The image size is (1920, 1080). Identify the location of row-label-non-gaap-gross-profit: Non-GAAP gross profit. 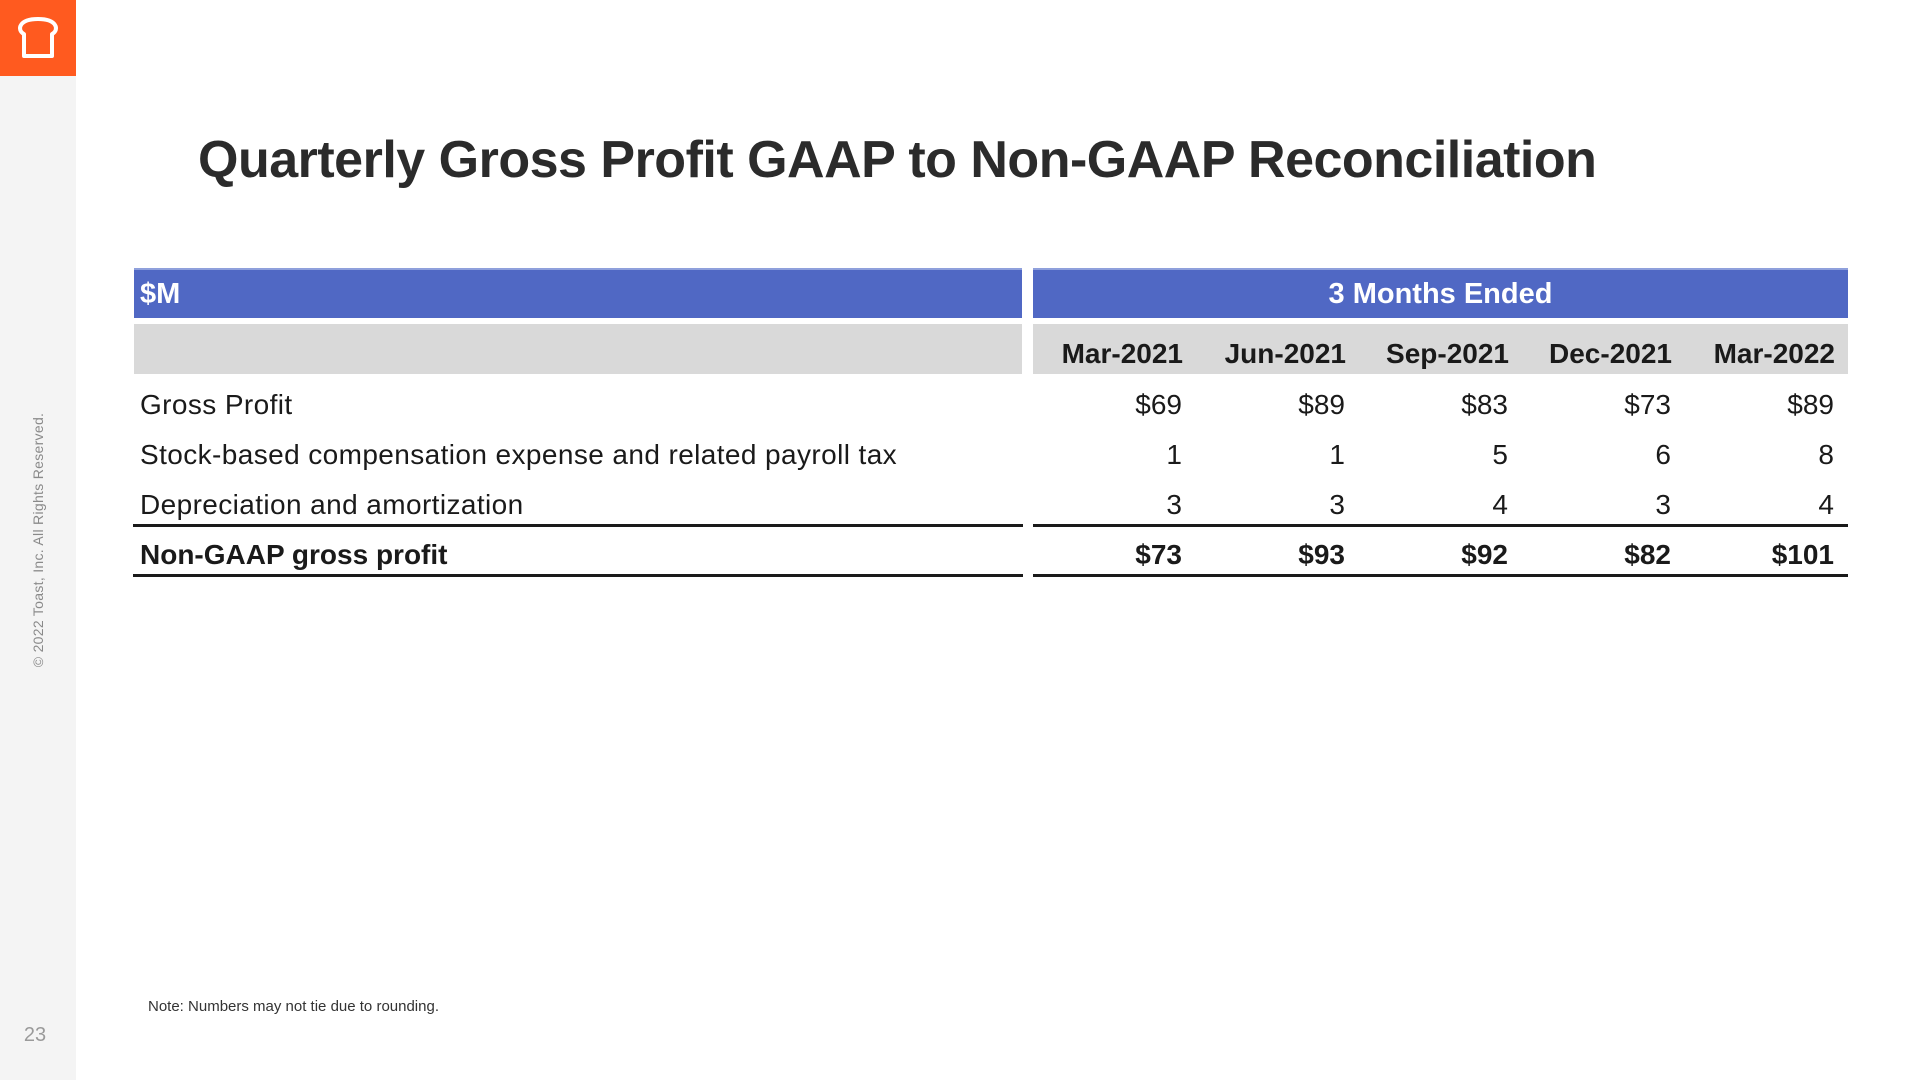
(294, 554).